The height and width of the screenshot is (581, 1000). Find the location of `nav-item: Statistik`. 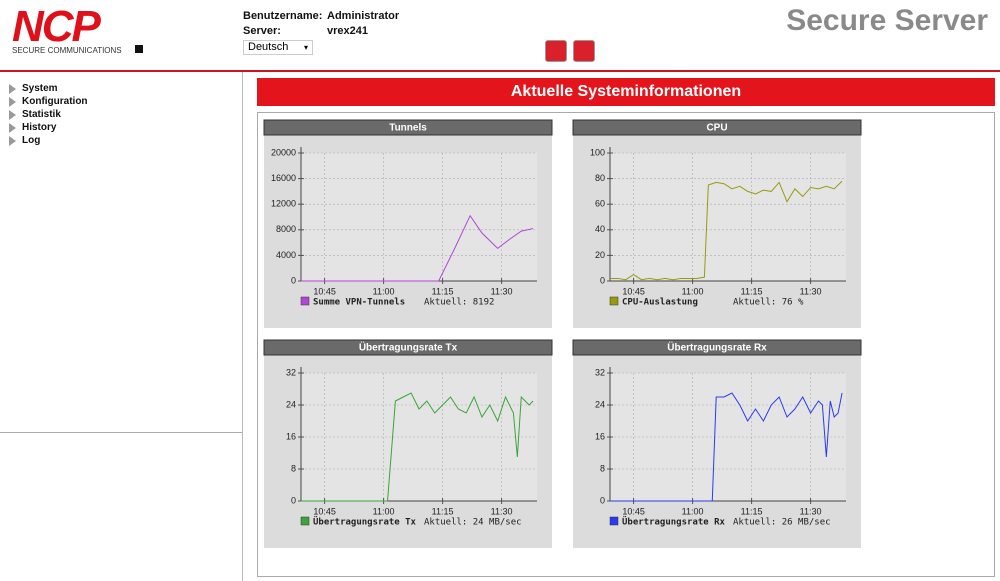

nav-item: Statistik is located at coordinates (41, 114).